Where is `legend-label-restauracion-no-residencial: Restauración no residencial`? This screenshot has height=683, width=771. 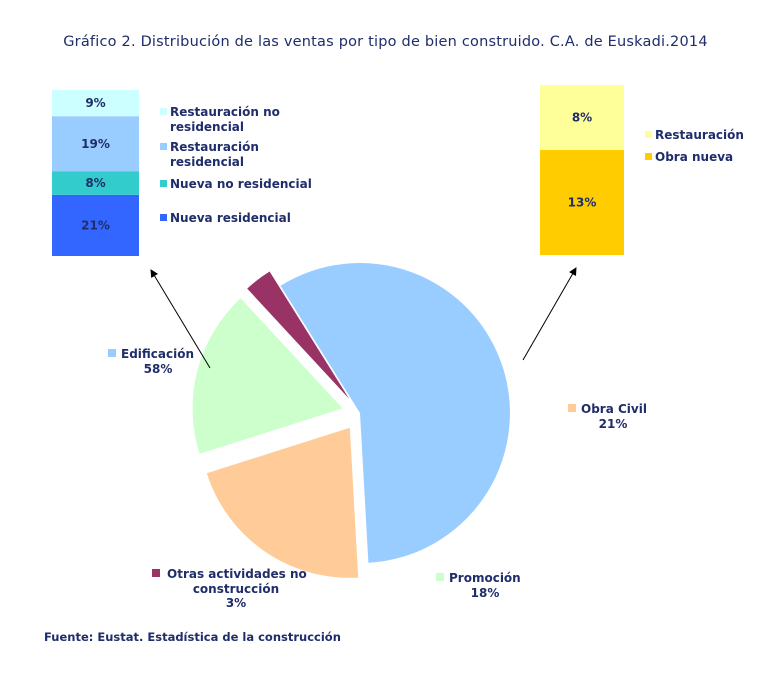 legend-label-restauracion-no-residencial: Restauración no residencial is located at coordinates (225, 119).